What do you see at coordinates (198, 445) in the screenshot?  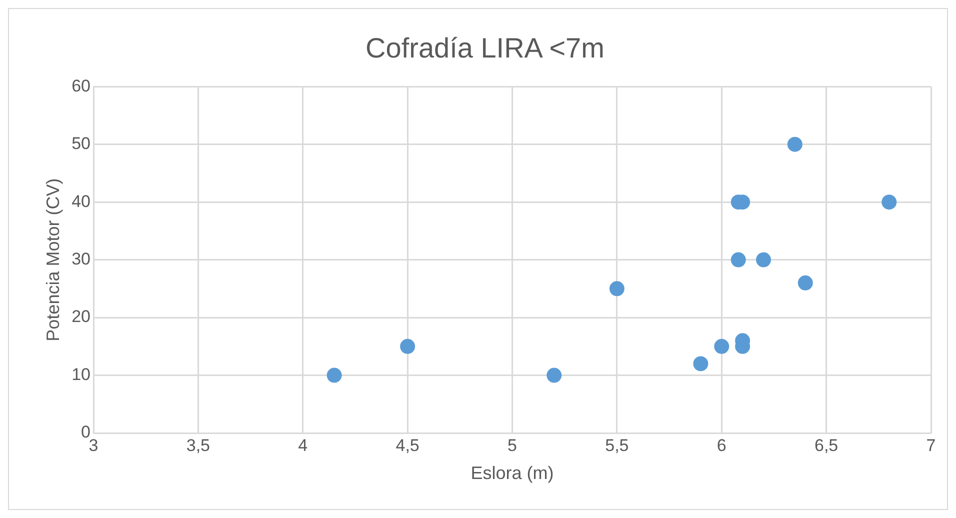 I see `x-tick-label: 3,5` at bounding box center [198, 445].